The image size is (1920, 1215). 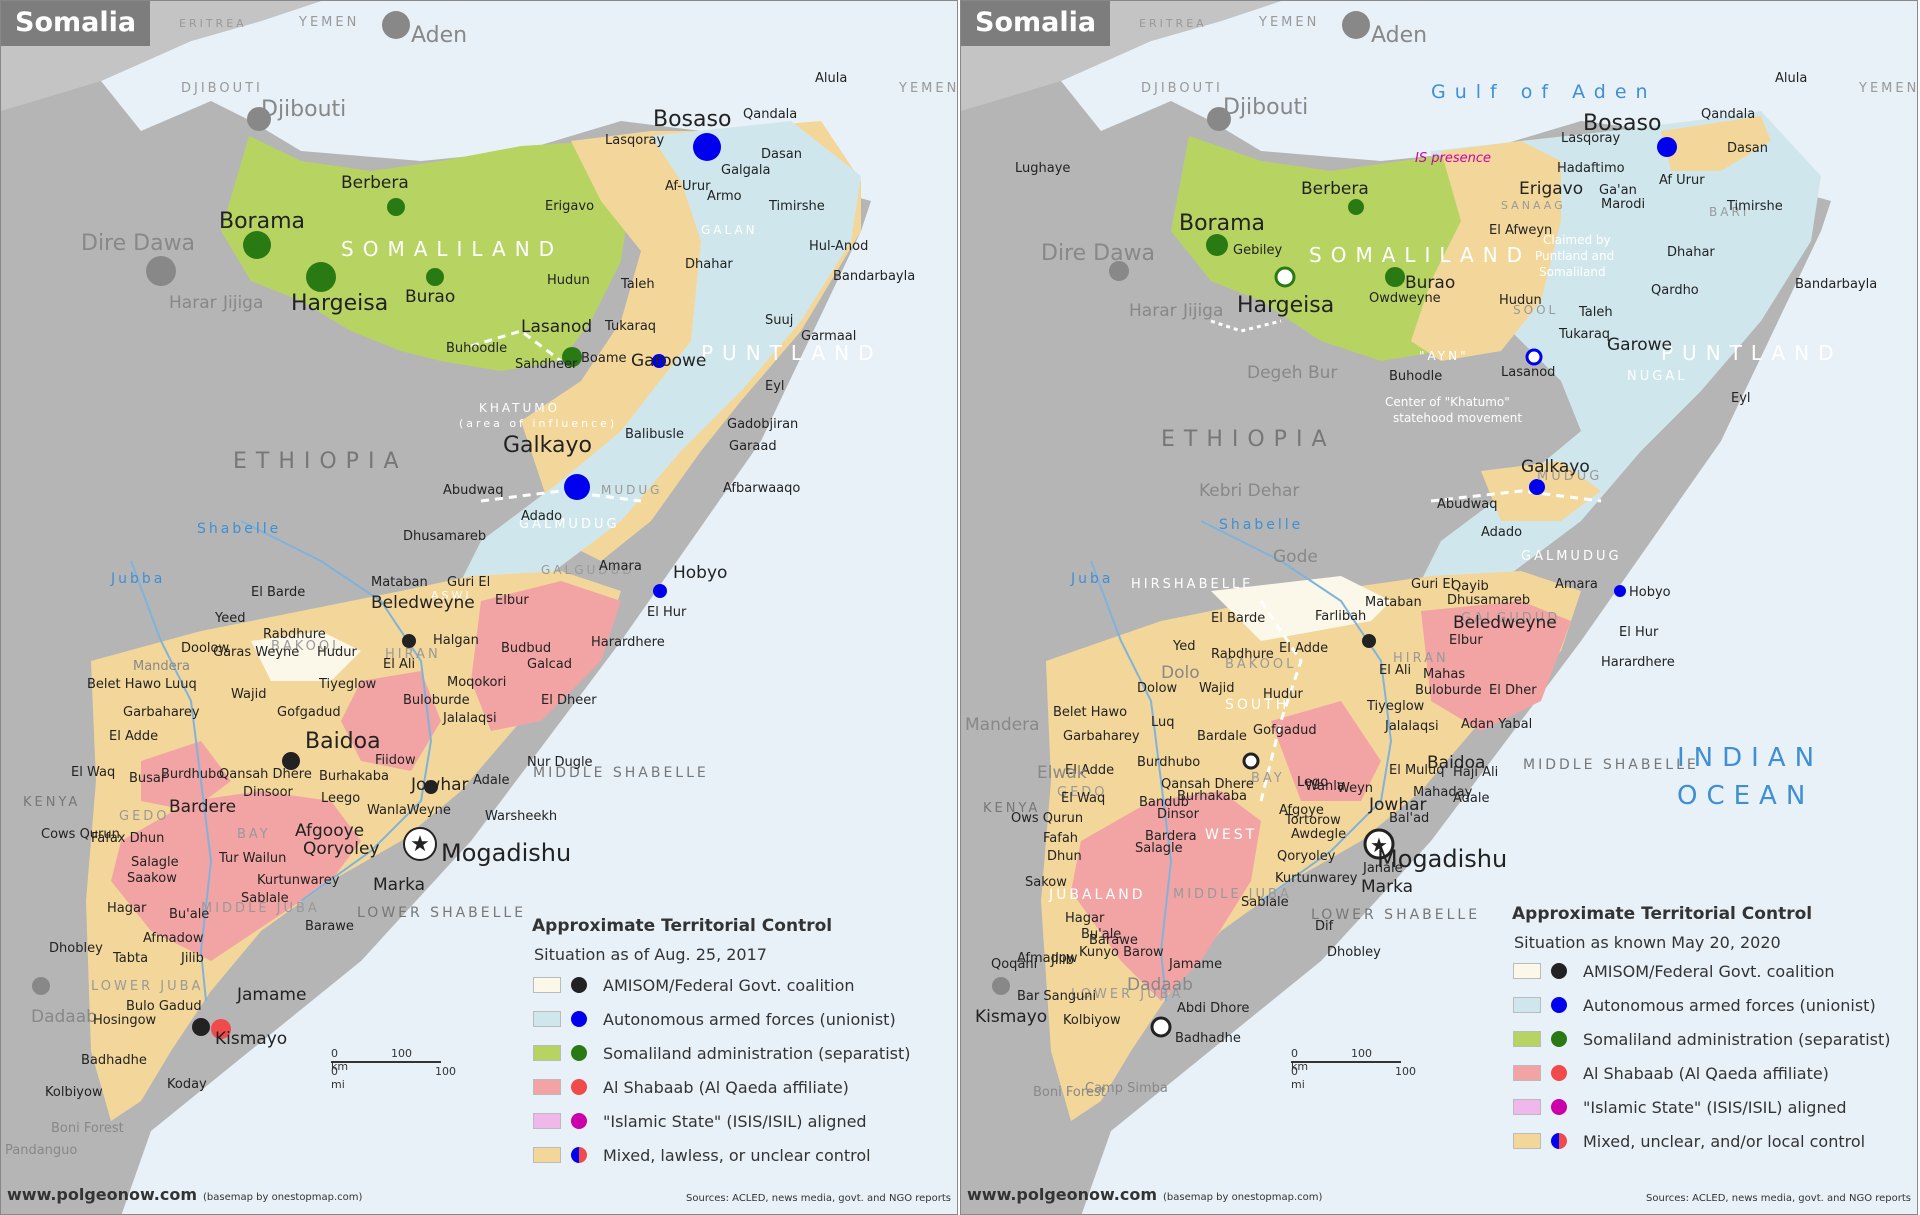 I want to click on place-label-sakow: Sakow, so click(x=1046, y=882).